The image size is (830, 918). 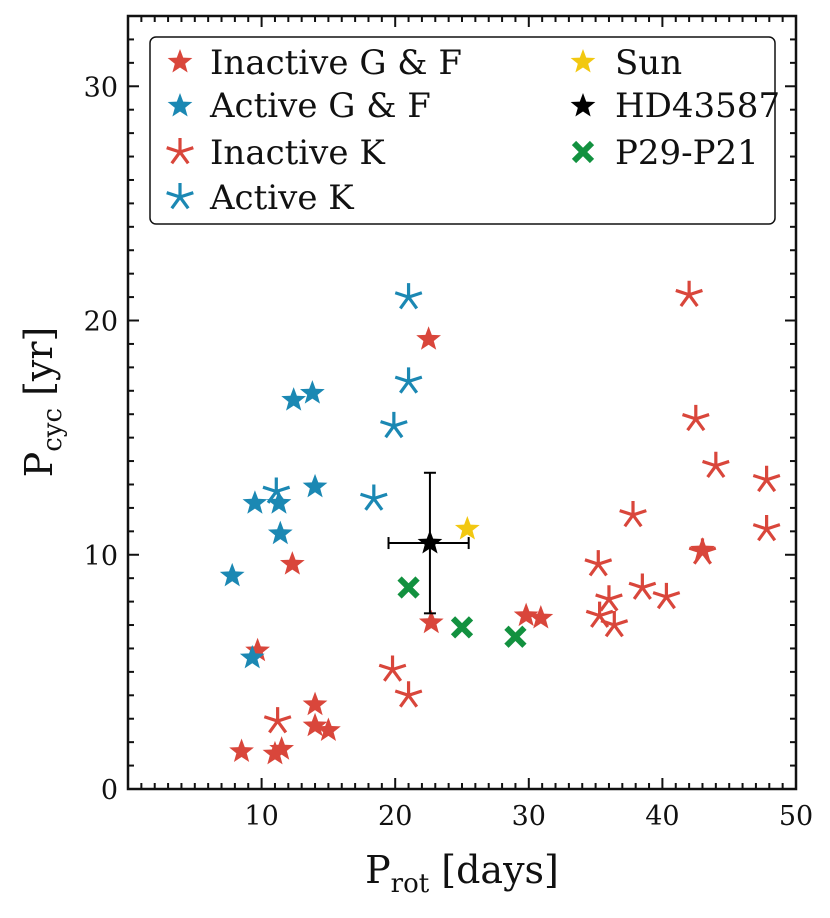 What do you see at coordinates (42, 402) in the screenshot?
I see `y-axis-label: Pcyc [yr]` at bounding box center [42, 402].